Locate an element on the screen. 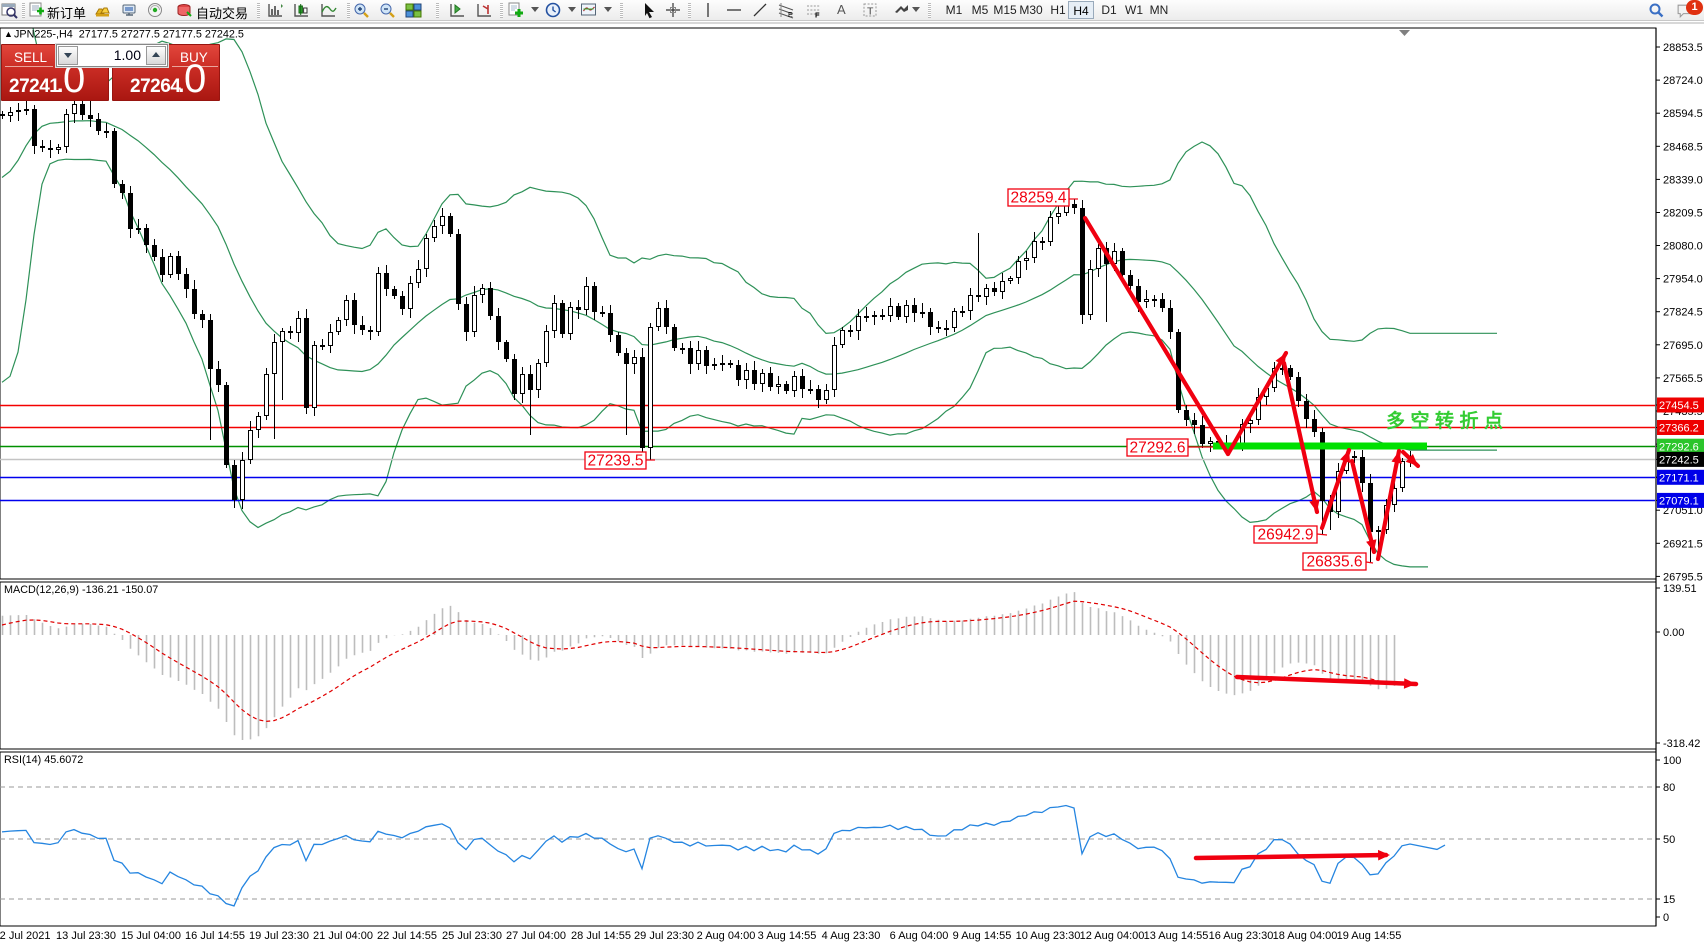 The image size is (1704, 946). svg-text: 80 is located at coordinates (1669, 788).